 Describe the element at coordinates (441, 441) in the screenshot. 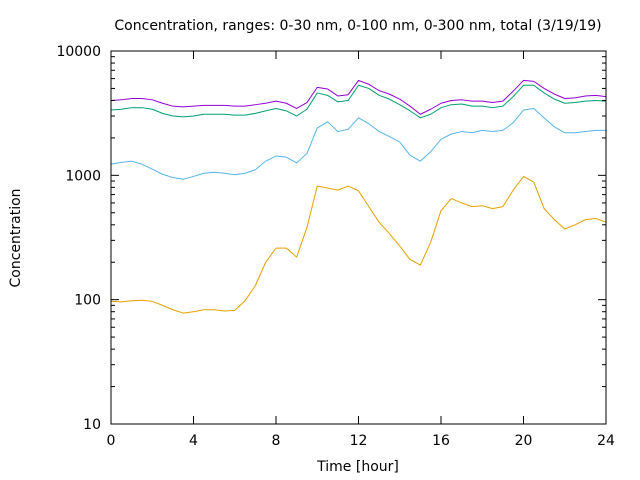

I see `x-tick-label: 16` at that location.